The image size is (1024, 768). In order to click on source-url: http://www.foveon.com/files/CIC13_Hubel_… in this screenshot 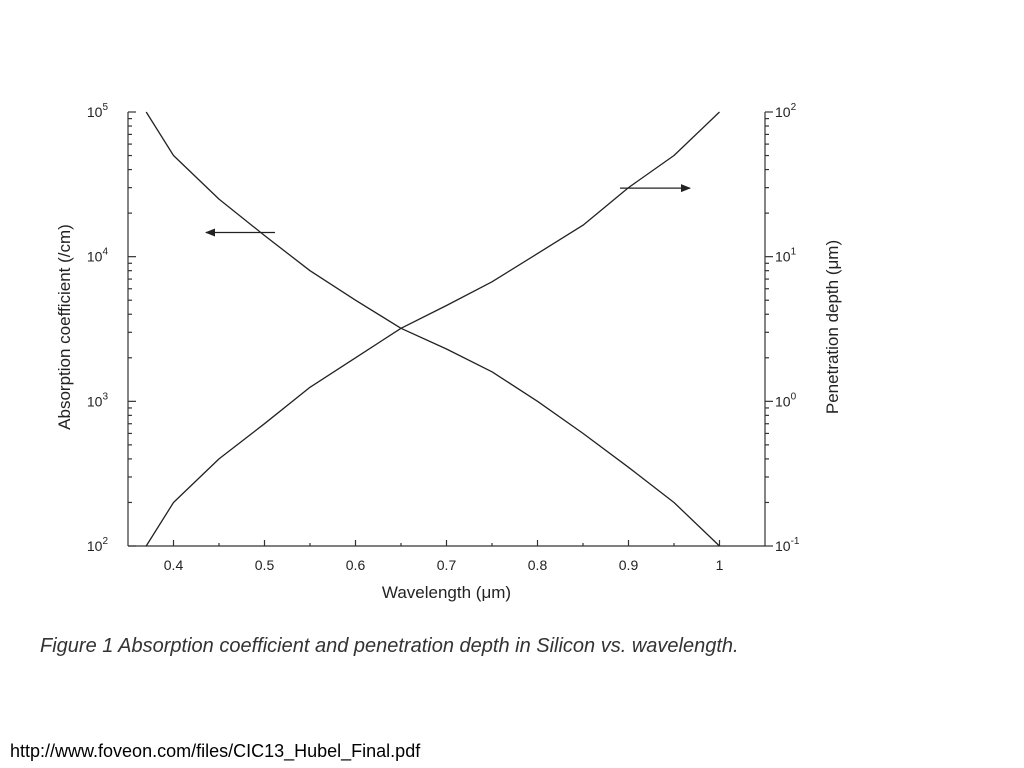, I will do `click(215, 751)`.